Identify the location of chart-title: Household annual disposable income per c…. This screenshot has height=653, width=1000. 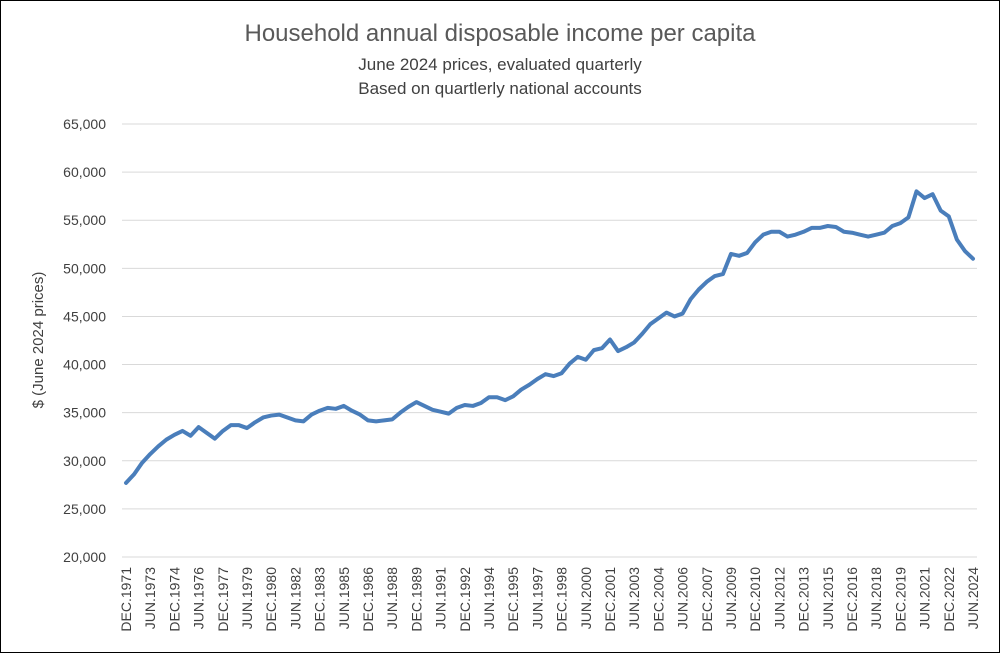
(500, 33).